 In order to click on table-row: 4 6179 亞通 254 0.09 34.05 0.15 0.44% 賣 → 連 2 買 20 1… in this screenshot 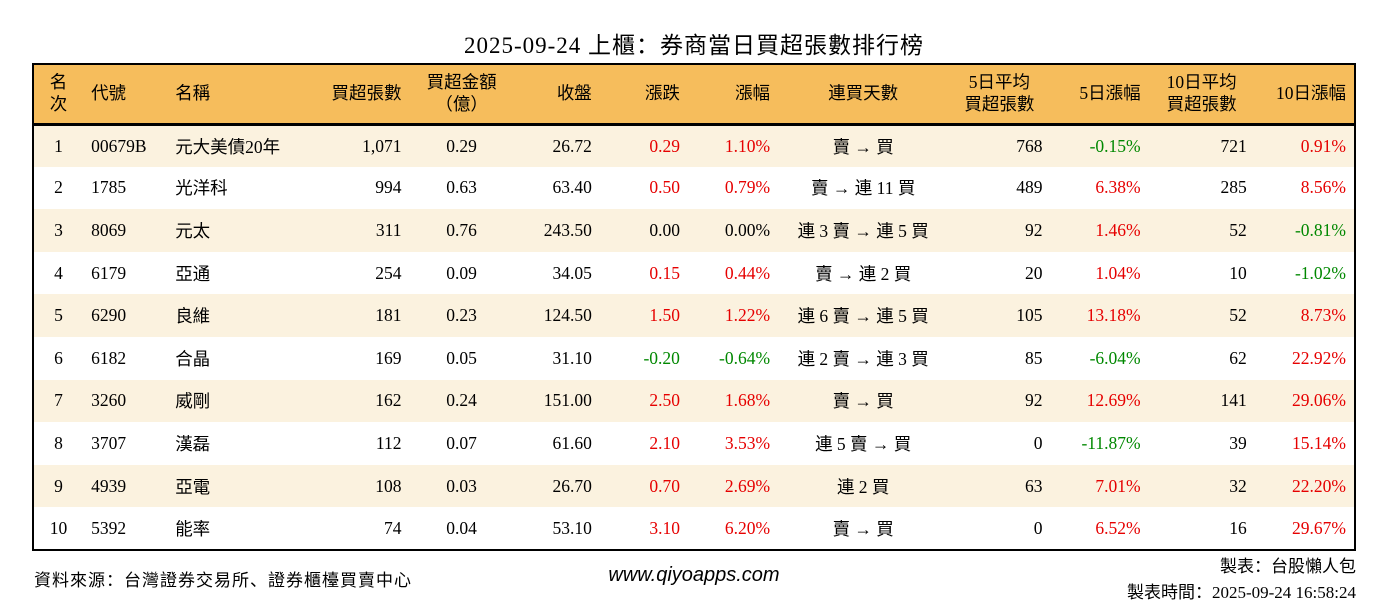, I will do `click(694, 273)`.